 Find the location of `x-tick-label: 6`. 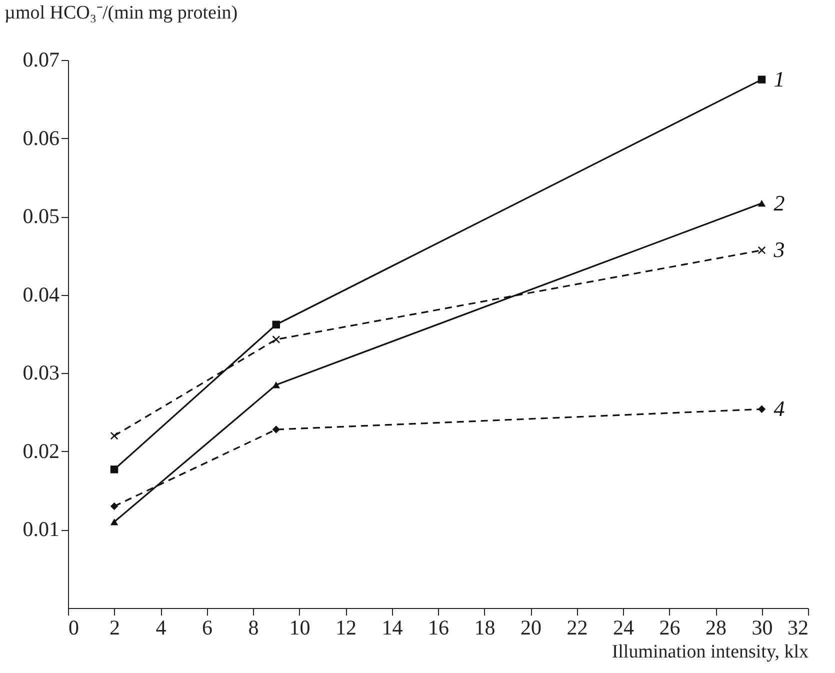

x-tick-label: 6 is located at coordinates (207, 628).